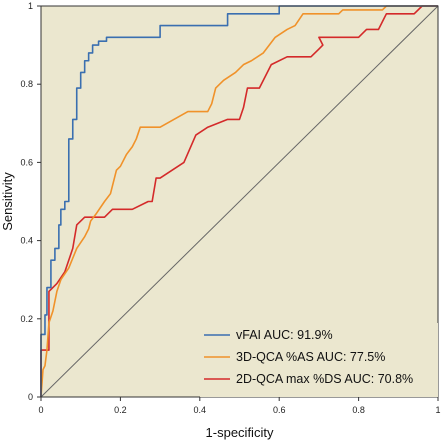 The image size is (441, 441). What do you see at coordinates (310, 357) in the screenshot?
I see `legend-label-2: 3D-QCA %AS AUC: 77.5%` at bounding box center [310, 357].